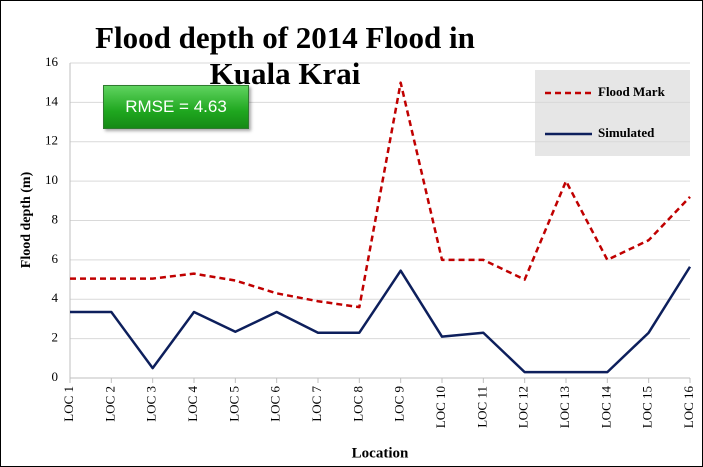 The height and width of the screenshot is (467, 703). What do you see at coordinates (109, 404) in the screenshot?
I see `x-tick-label: LOC 2` at bounding box center [109, 404].